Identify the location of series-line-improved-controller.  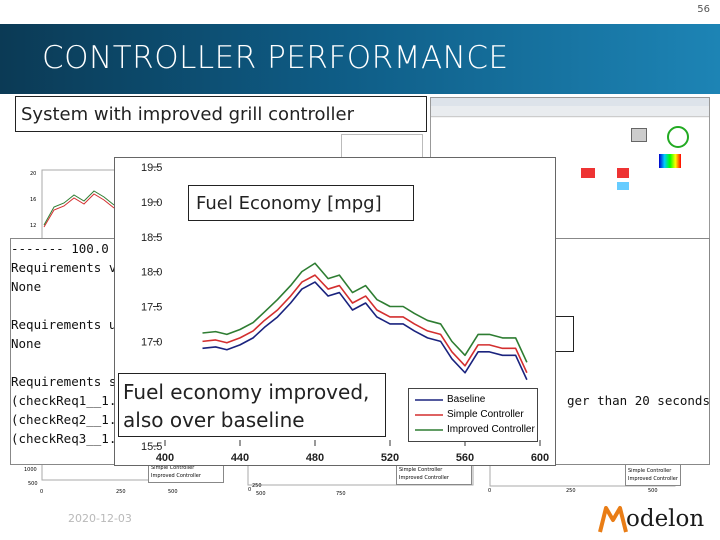
(365, 312).